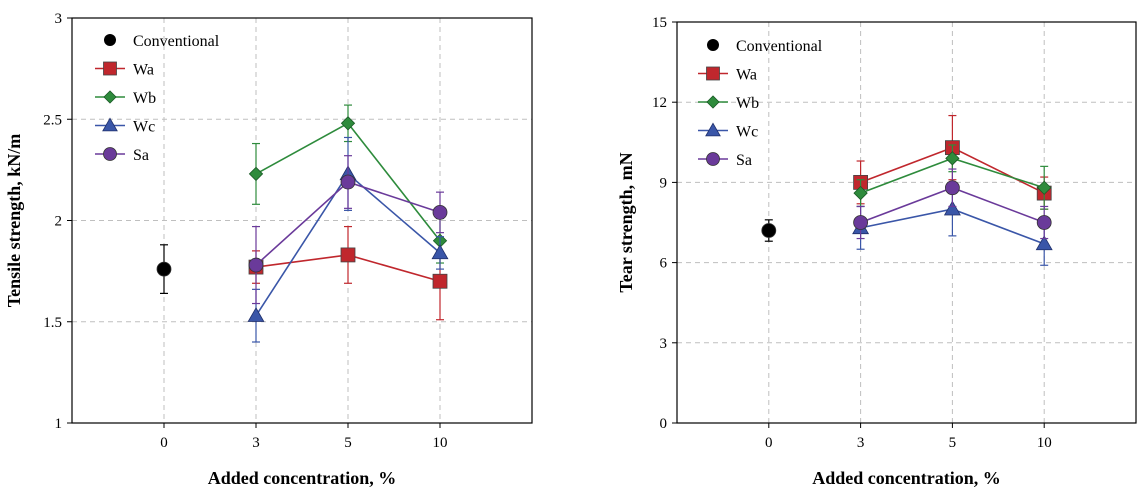 The width and height of the screenshot is (1141, 492). What do you see at coordinates (59, 424) in the screenshot?
I see `y-tick-label: 1` at bounding box center [59, 424].